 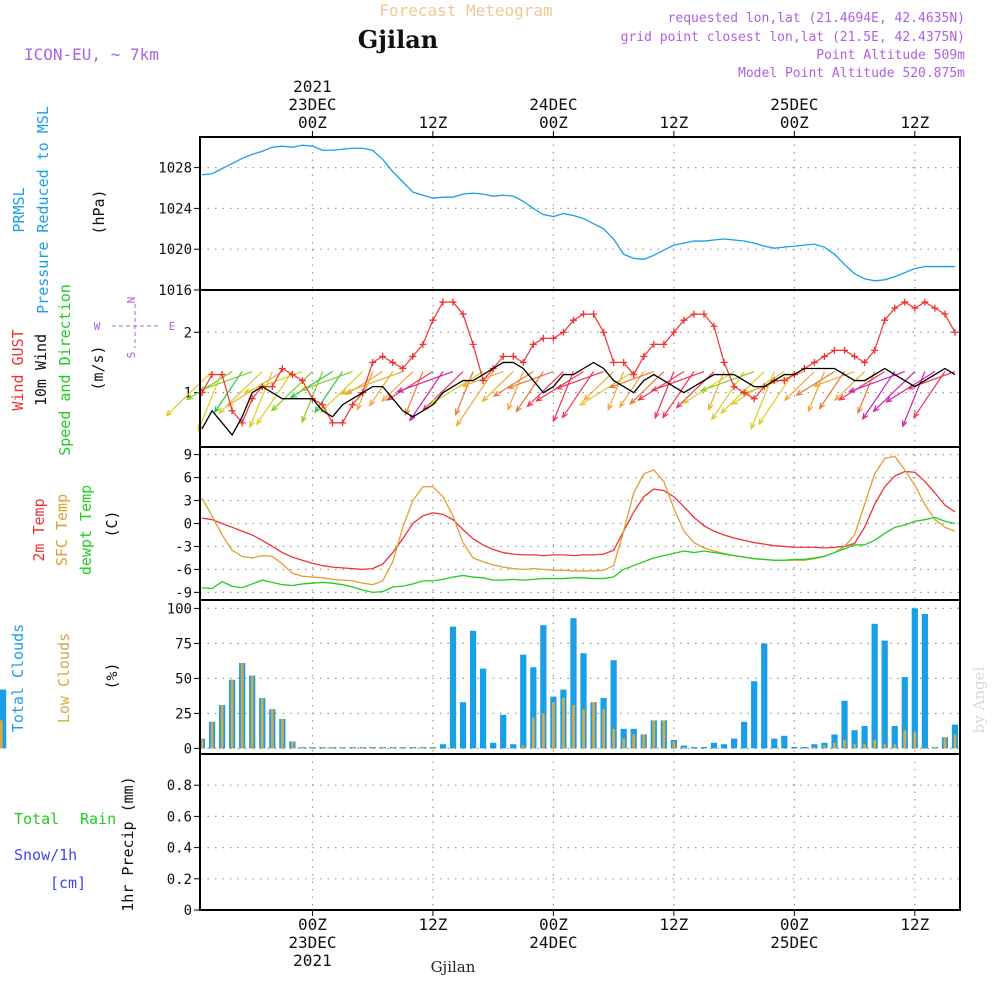 What do you see at coordinates (112, 675) in the screenshot?
I see `clouds-unit: (%)` at bounding box center [112, 675].